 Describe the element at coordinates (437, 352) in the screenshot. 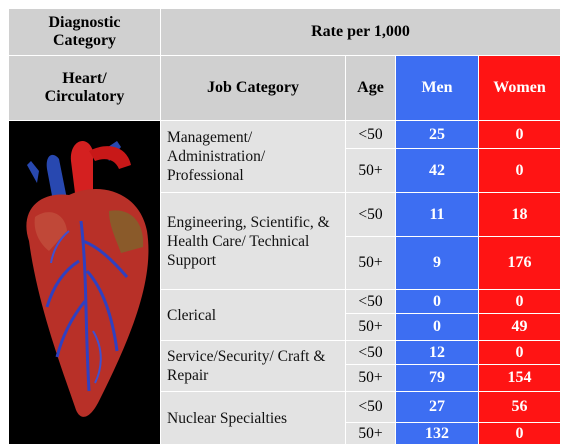

I see `men-rate-cell: 12` at that location.